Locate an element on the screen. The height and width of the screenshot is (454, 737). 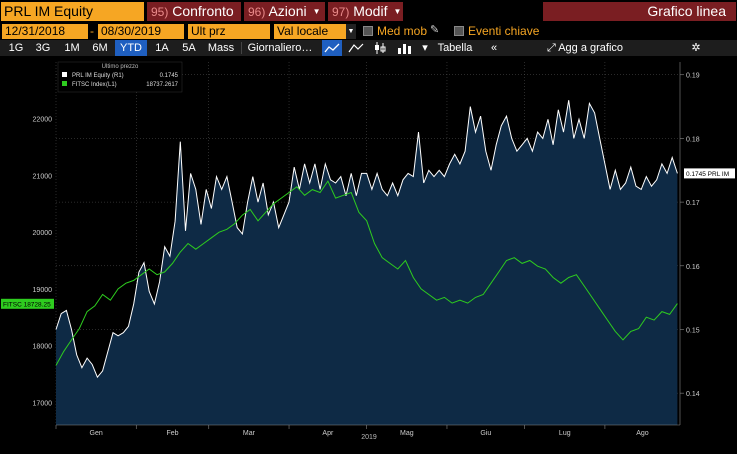
legend-swatch-prl is located at coordinates (64, 74).